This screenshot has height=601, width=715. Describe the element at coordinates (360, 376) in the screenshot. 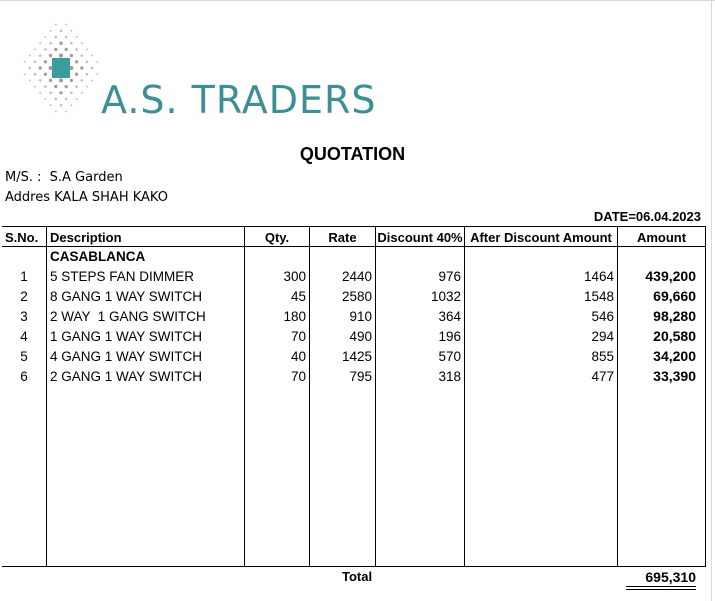

I see `row-rate: 795` at that location.